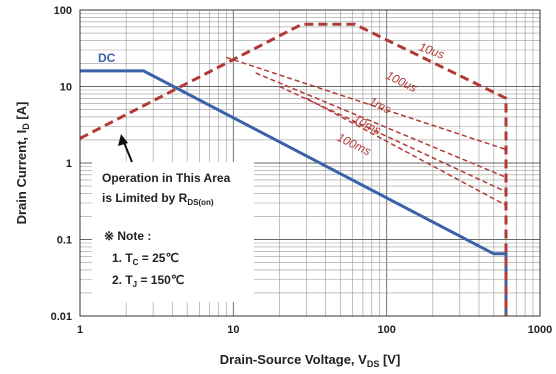  What do you see at coordinates (122, 258) in the screenshot?
I see `note1-main: 1. T` at bounding box center [122, 258].